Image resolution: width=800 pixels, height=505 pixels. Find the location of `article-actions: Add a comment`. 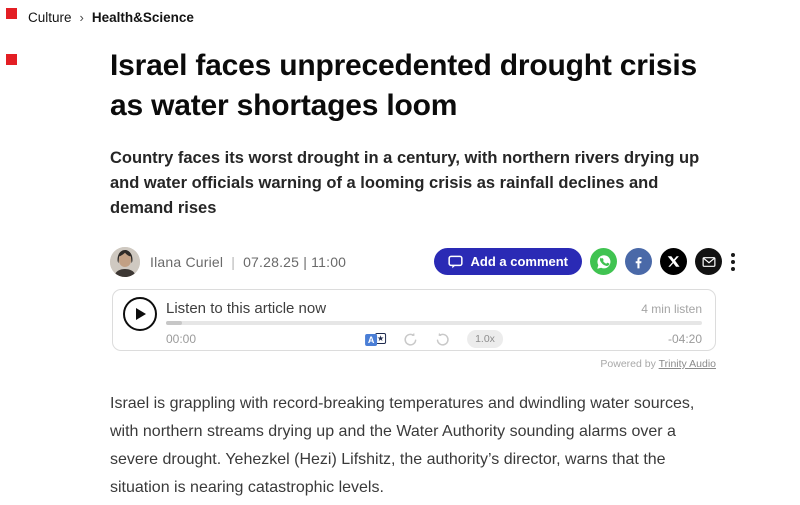

article-actions: Add a comment is located at coordinates (585, 261).